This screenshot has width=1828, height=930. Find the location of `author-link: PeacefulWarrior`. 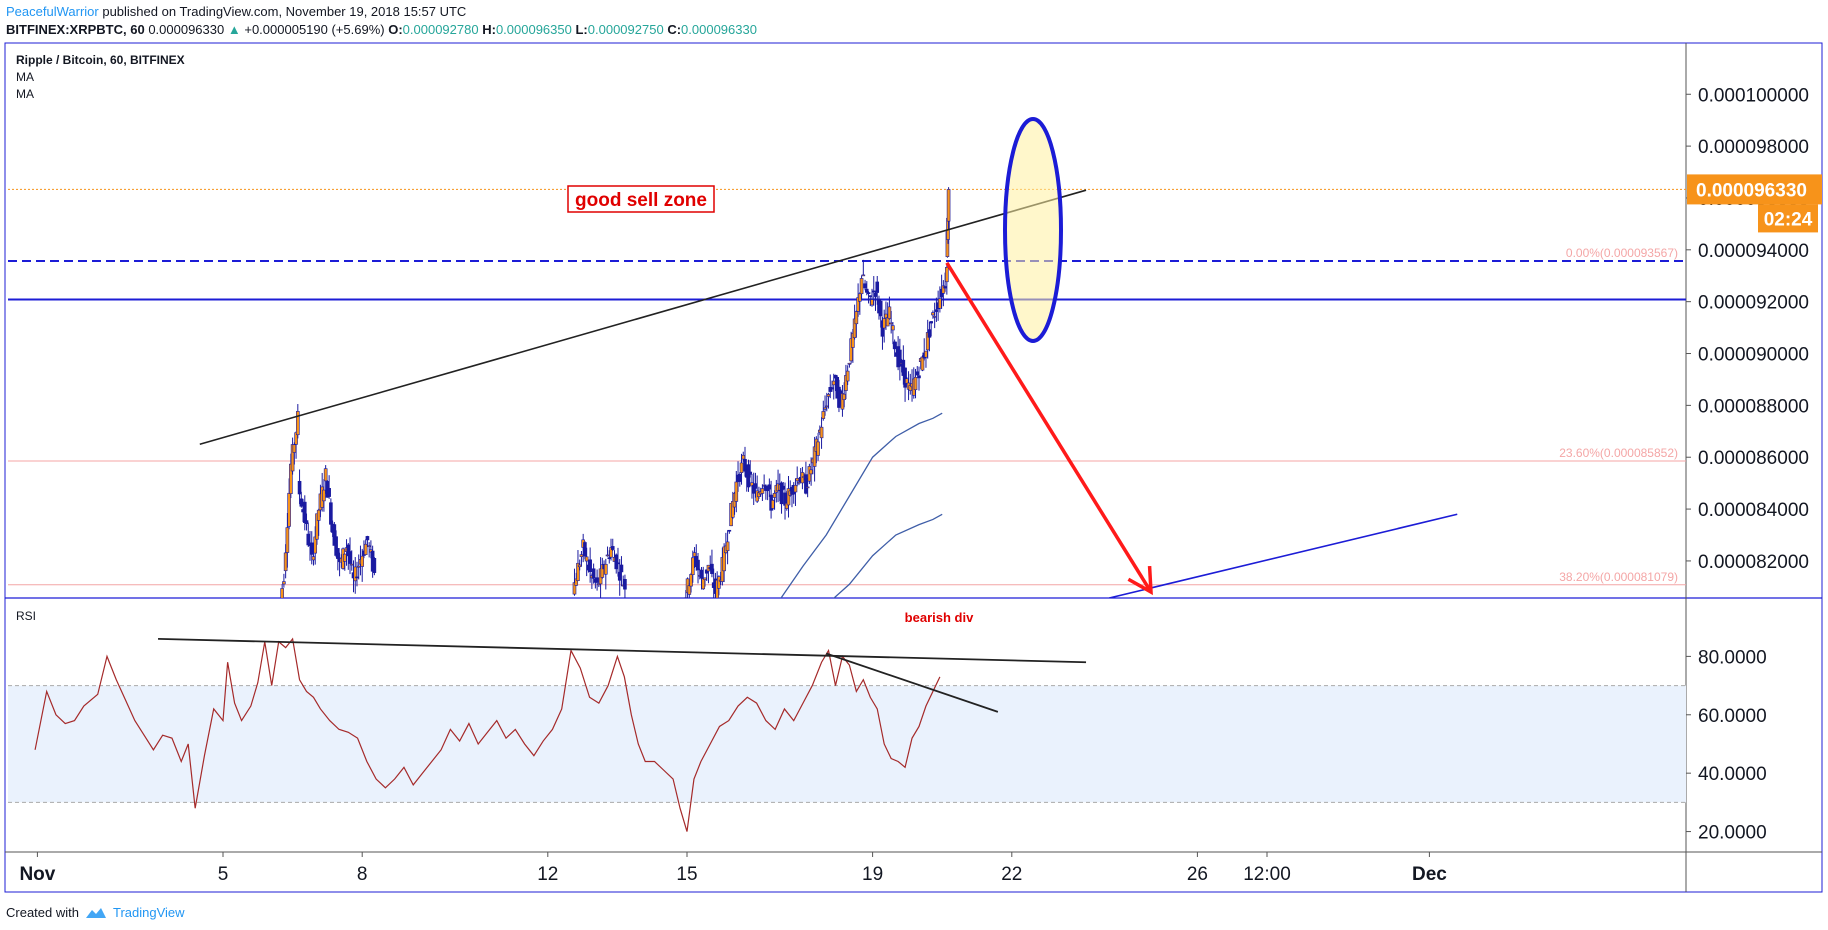

author-link: PeacefulWarrior is located at coordinates (52, 11).